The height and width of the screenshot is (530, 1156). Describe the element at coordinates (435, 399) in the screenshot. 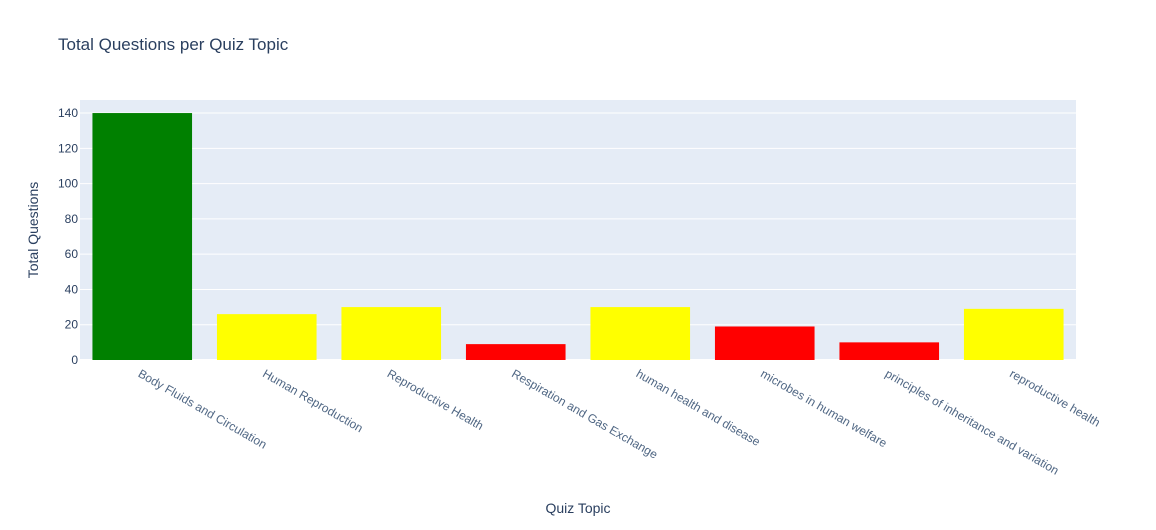

I see `x-tick-label: Reproductive Health` at that location.